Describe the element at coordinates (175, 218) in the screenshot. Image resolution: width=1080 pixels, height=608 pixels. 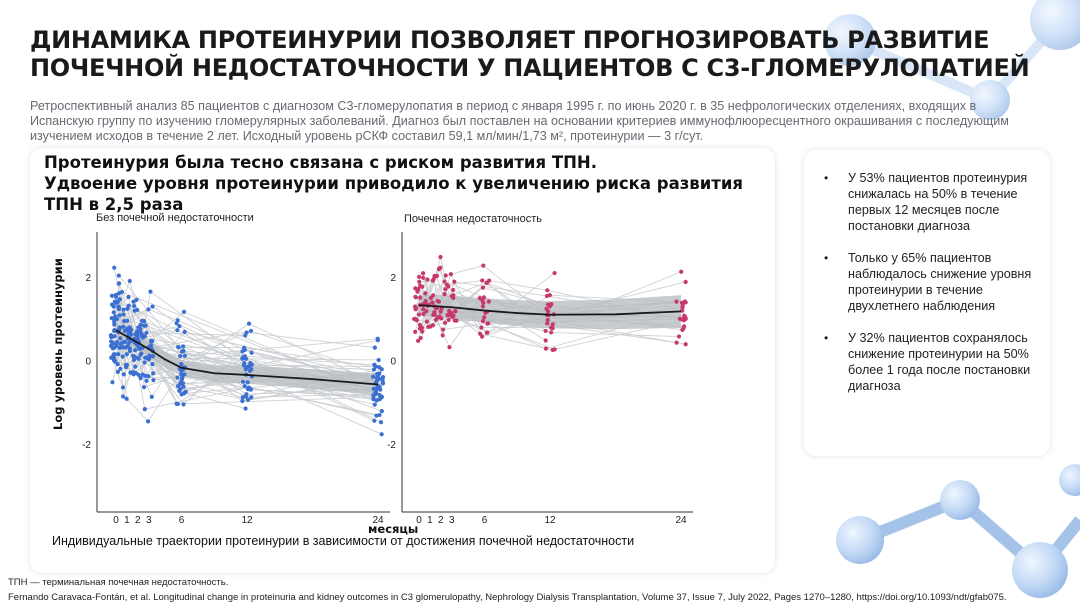
I see `panel-label-no-kf: Без почечной недостаточности` at that location.